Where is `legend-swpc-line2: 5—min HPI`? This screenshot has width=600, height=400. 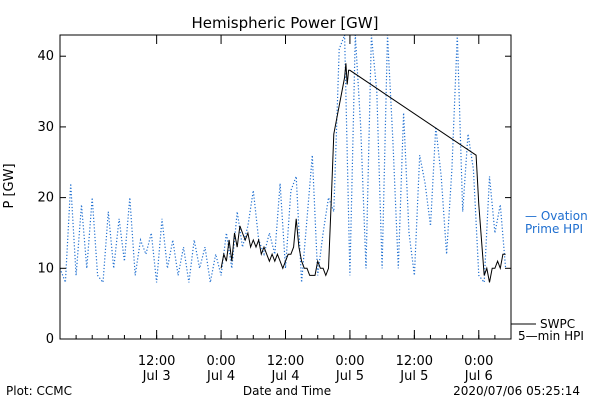 legend-swpc-line2: 5—min HPI is located at coordinates (551, 336).